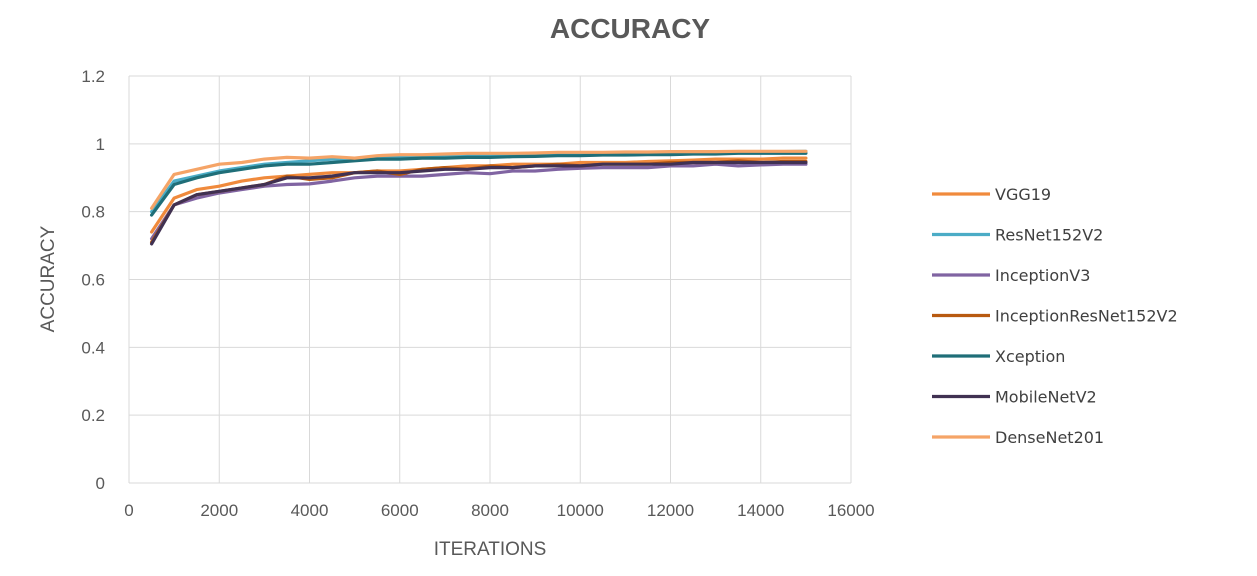  Describe the element at coordinates (580, 510) in the screenshot. I see `x-tick-label: 10000` at that location.